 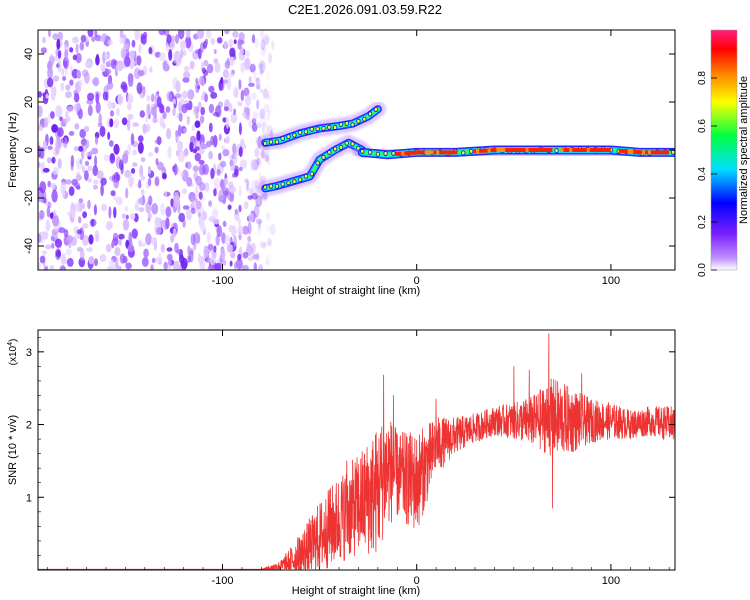 I want to click on snr-multiplier-label: (x104), so click(x=13, y=352).